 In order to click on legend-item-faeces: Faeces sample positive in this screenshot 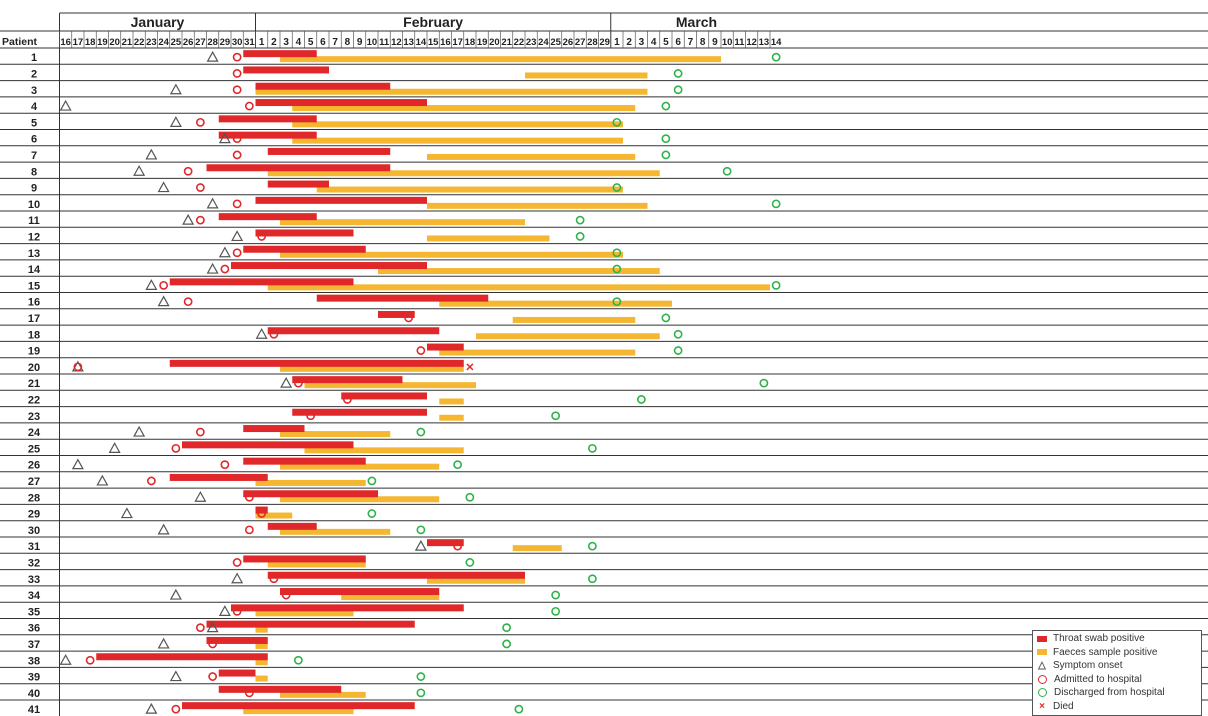, I will do `click(1117, 653)`.